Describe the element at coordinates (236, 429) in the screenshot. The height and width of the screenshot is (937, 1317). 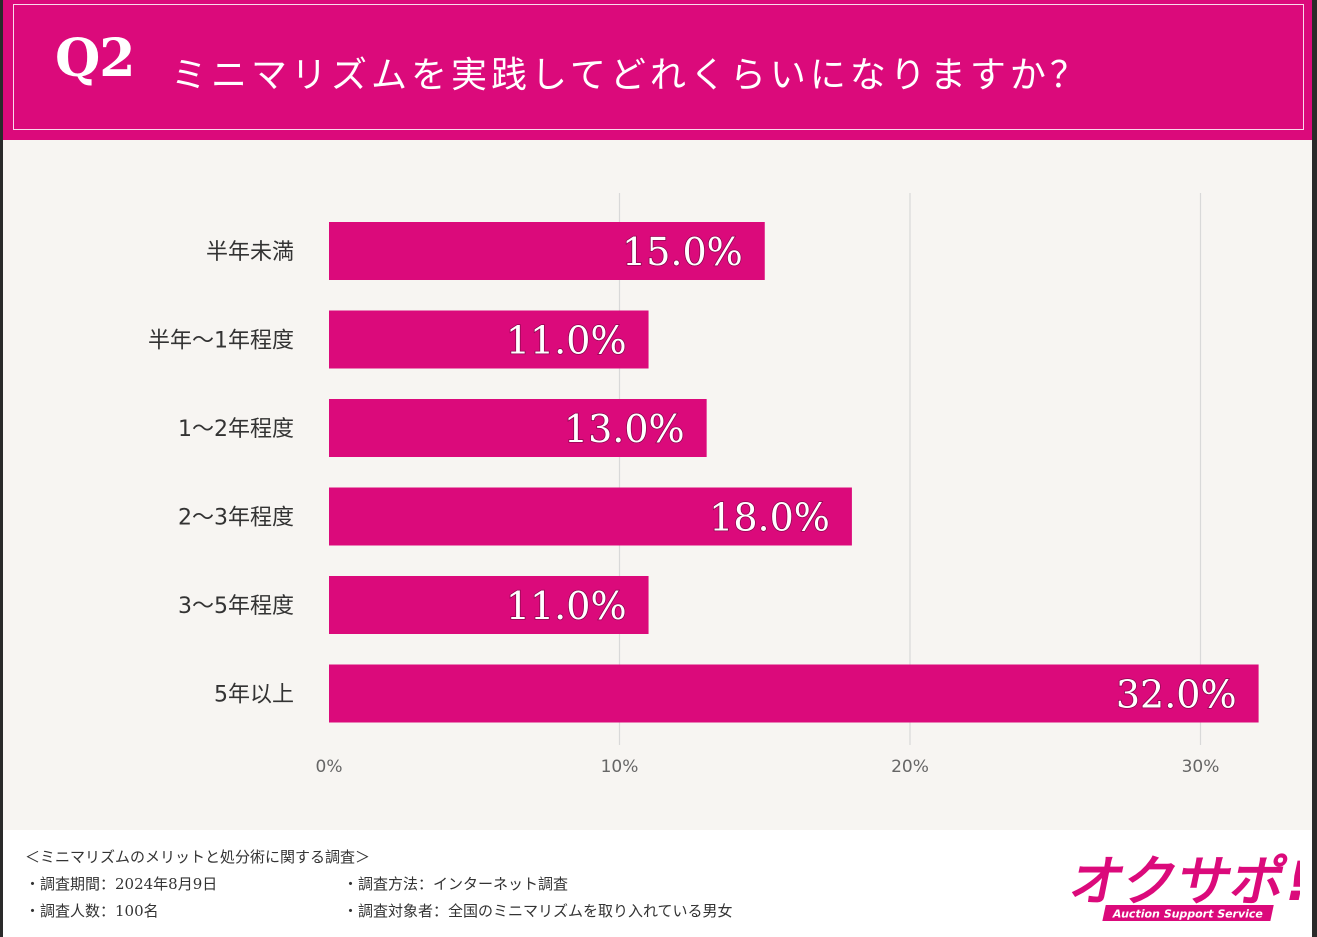
I see `category-label: 1〜2年程度` at that location.